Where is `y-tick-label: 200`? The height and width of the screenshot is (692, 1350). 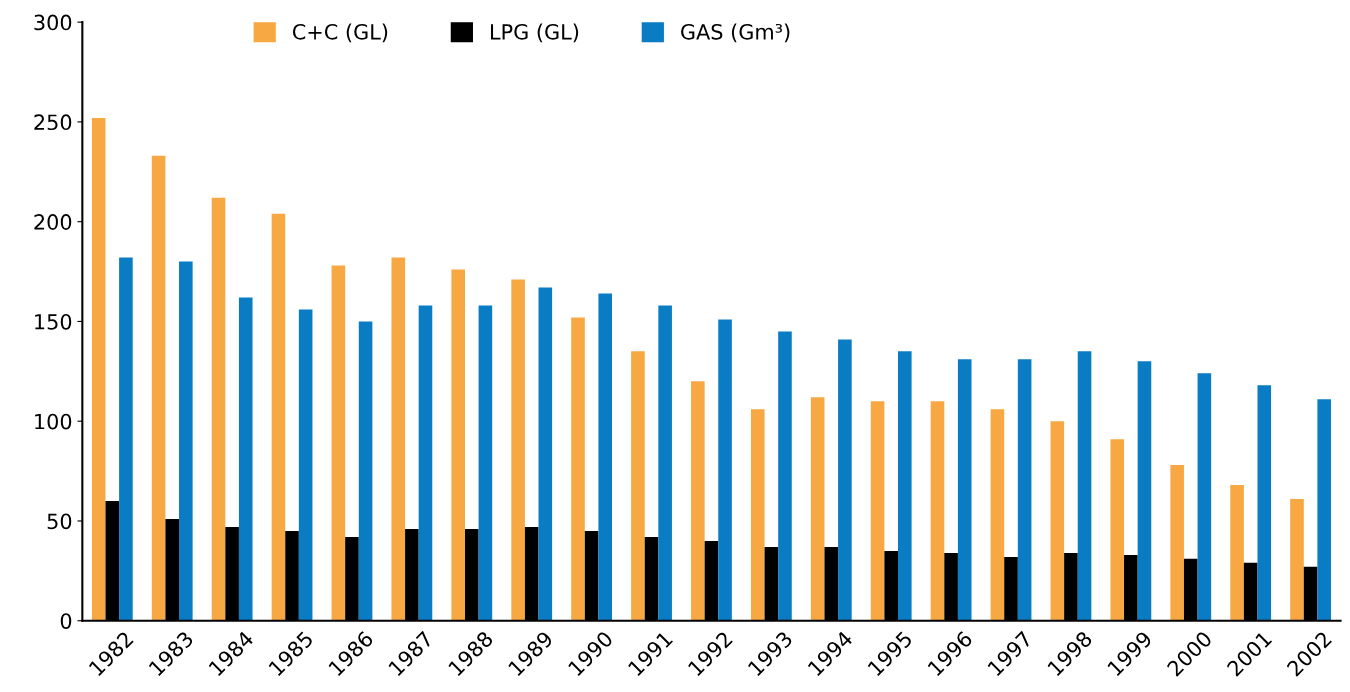 y-tick-label: 200 is located at coordinates (53, 222).